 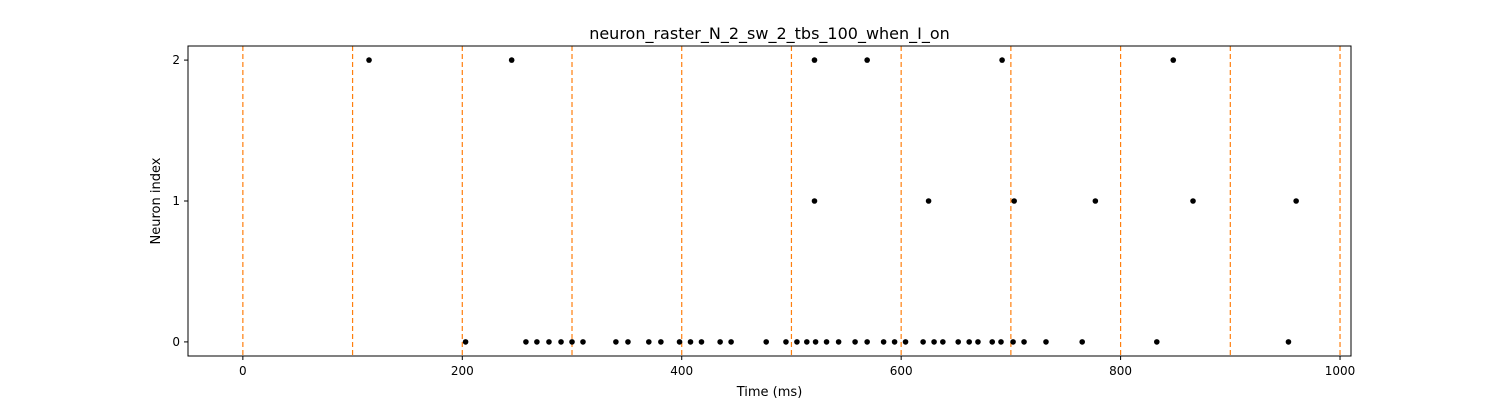 I want to click on y-tick-label: 0, so click(x=176, y=342).